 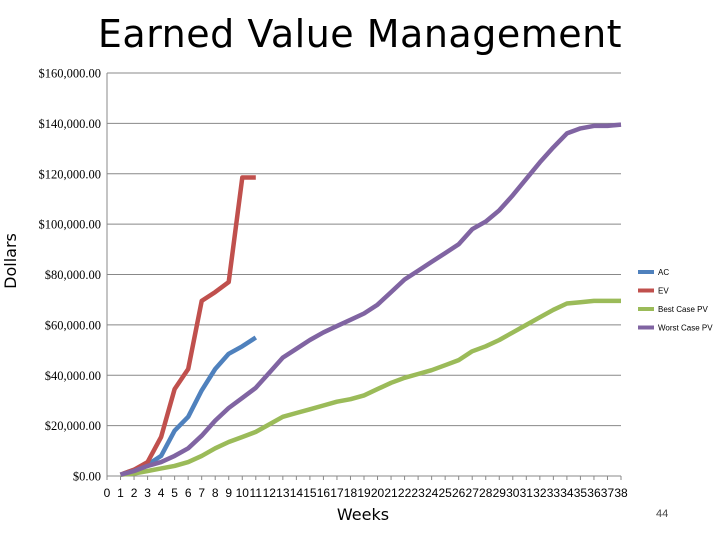 What do you see at coordinates (540, 493) in the screenshot?
I see `x-tick-label: 32` at bounding box center [540, 493].